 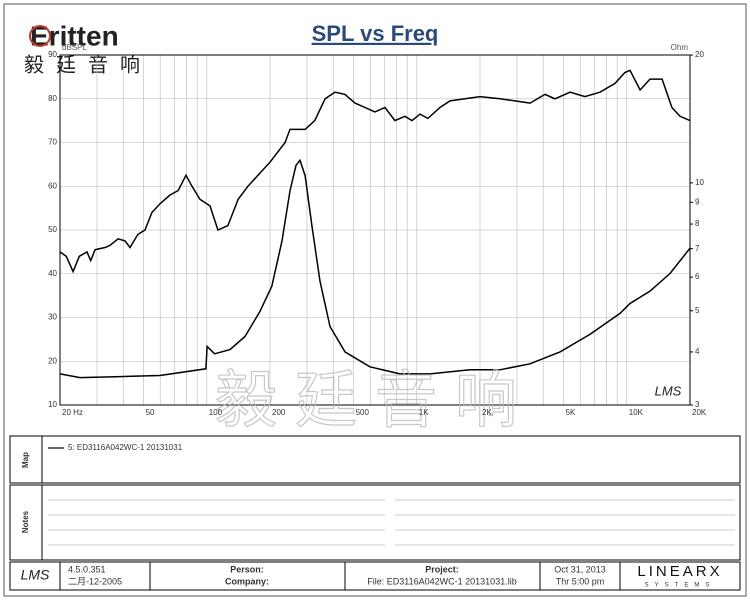 I want to click on notes-panel, so click(x=375, y=522).